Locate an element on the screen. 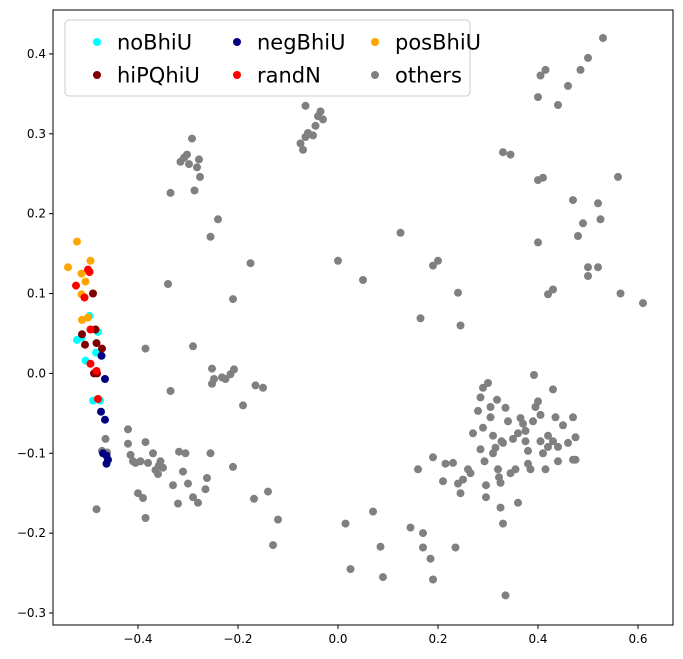 This screenshot has height=659, width=683. legend-box is located at coordinates (267, 58).